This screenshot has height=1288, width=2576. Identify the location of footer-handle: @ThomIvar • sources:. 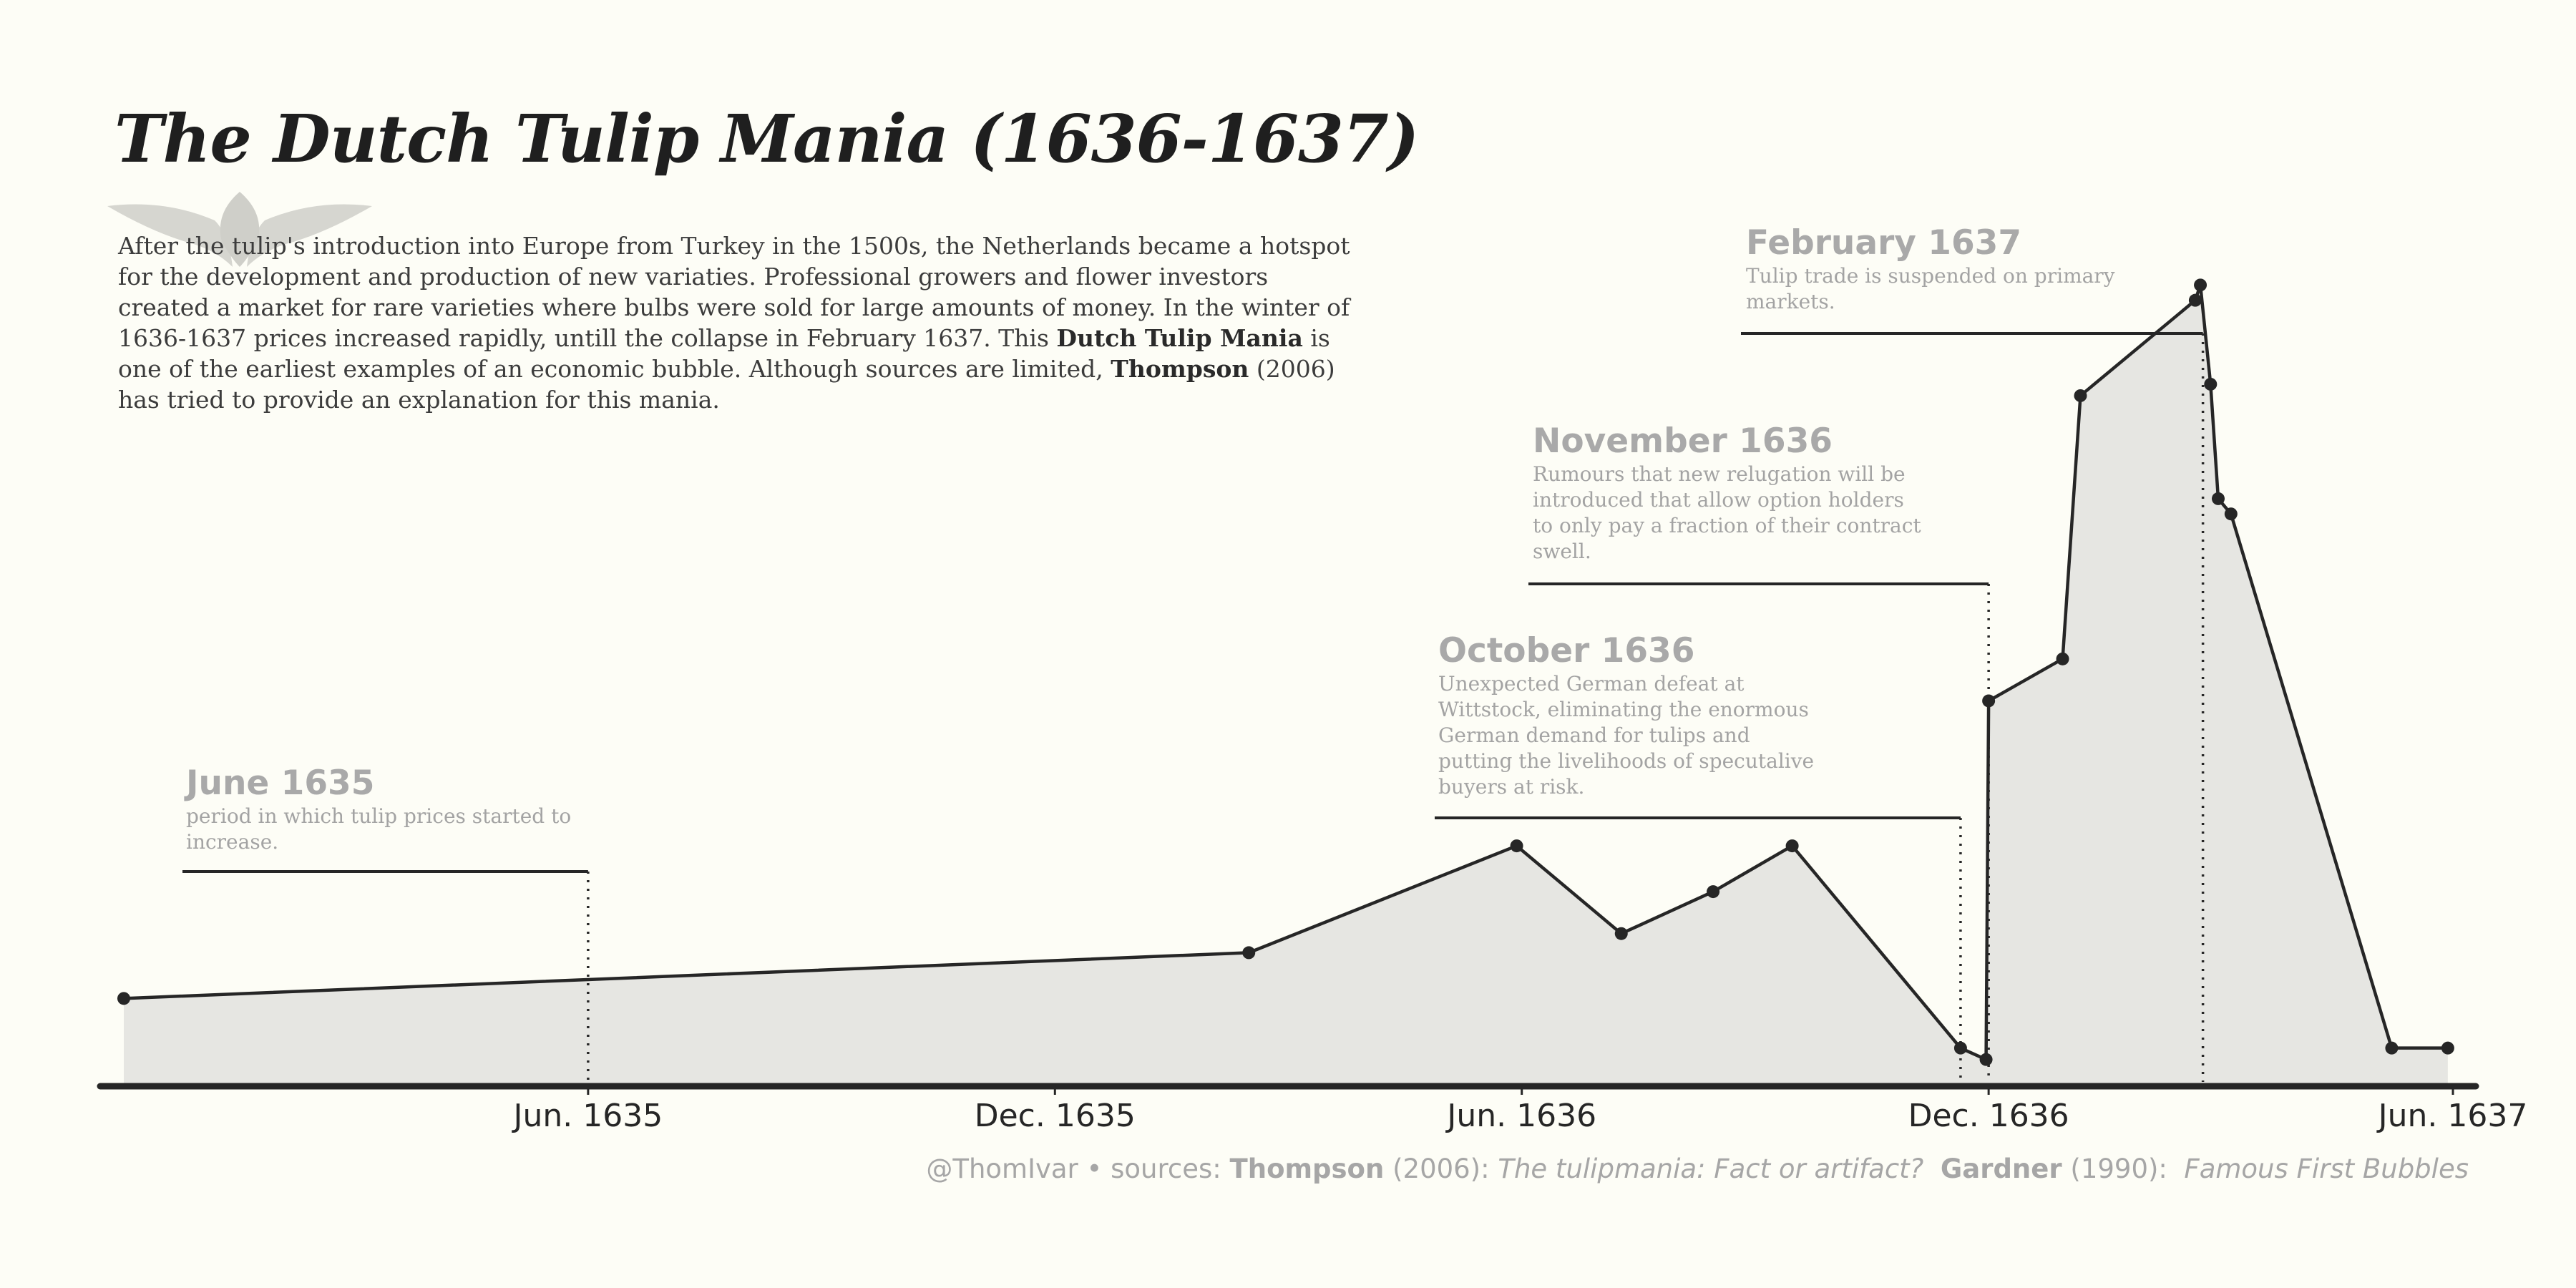
(1078, 1168).